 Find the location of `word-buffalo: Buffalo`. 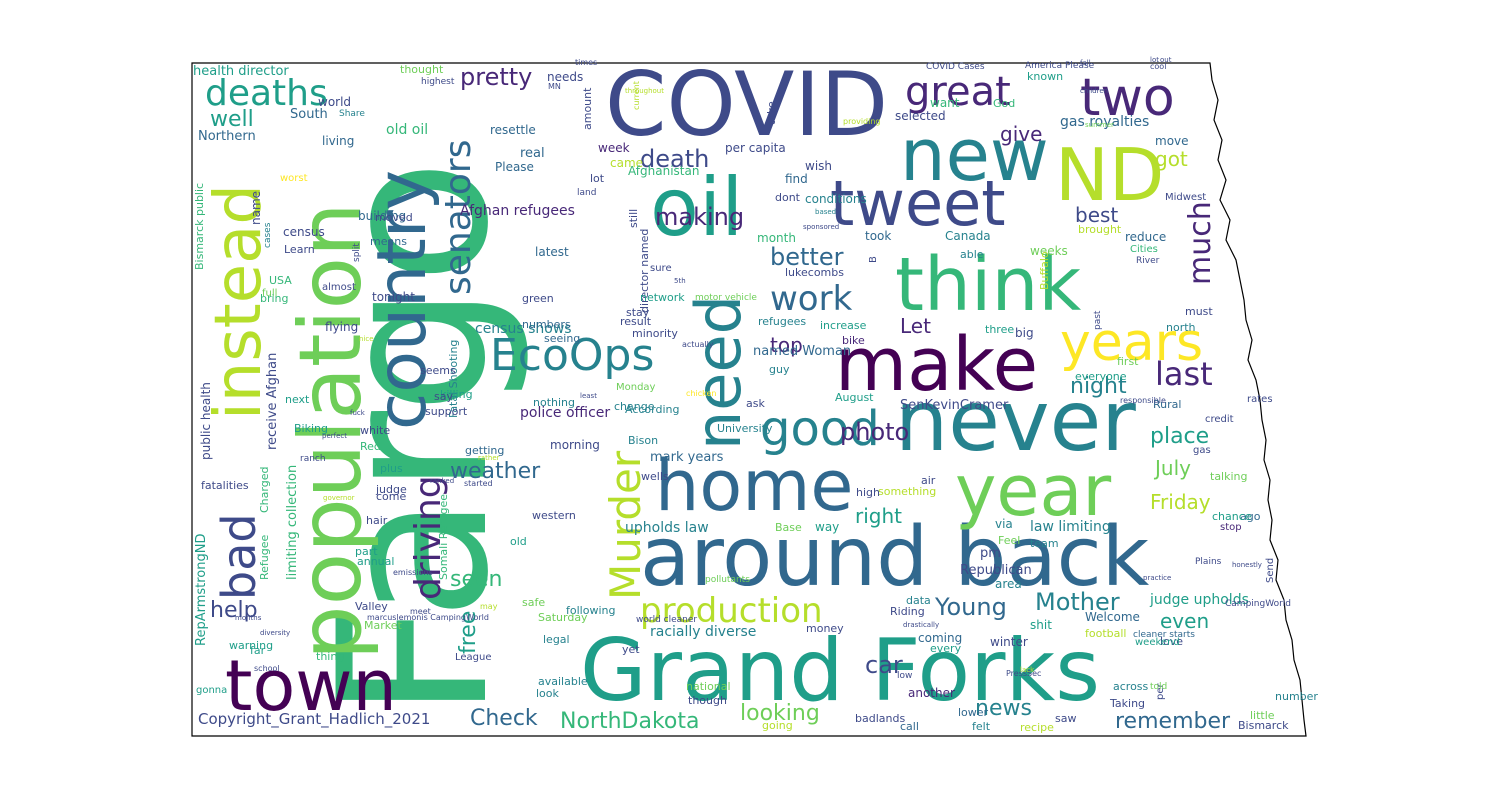

word-buffalo: Buffalo is located at coordinates (1044, 270).